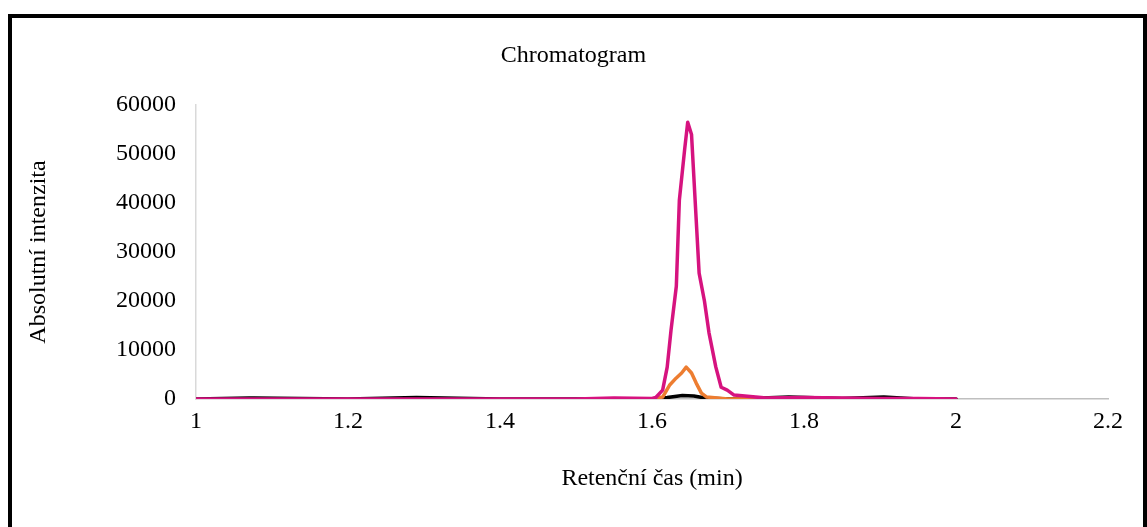 The image size is (1147, 527). Describe the element at coordinates (146, 103) in the screenshot. I see `y-tick-label: 60000` at that location.